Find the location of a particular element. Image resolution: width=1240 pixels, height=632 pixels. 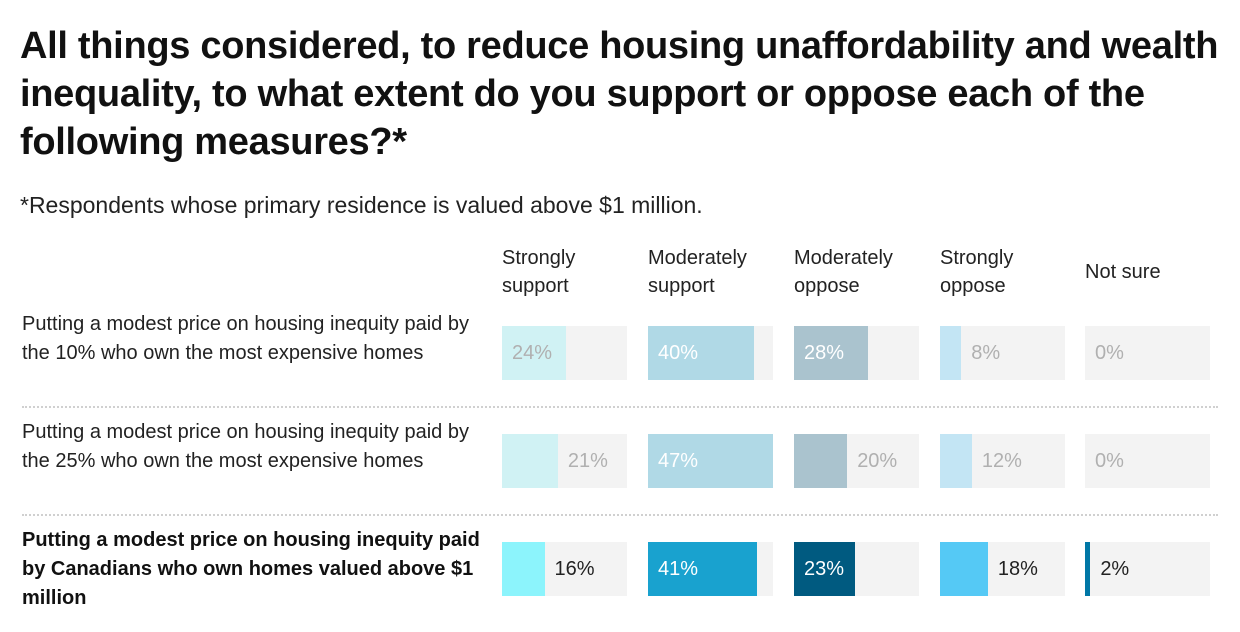

bar-cell: 8% is located at coordinates (1002, 353).